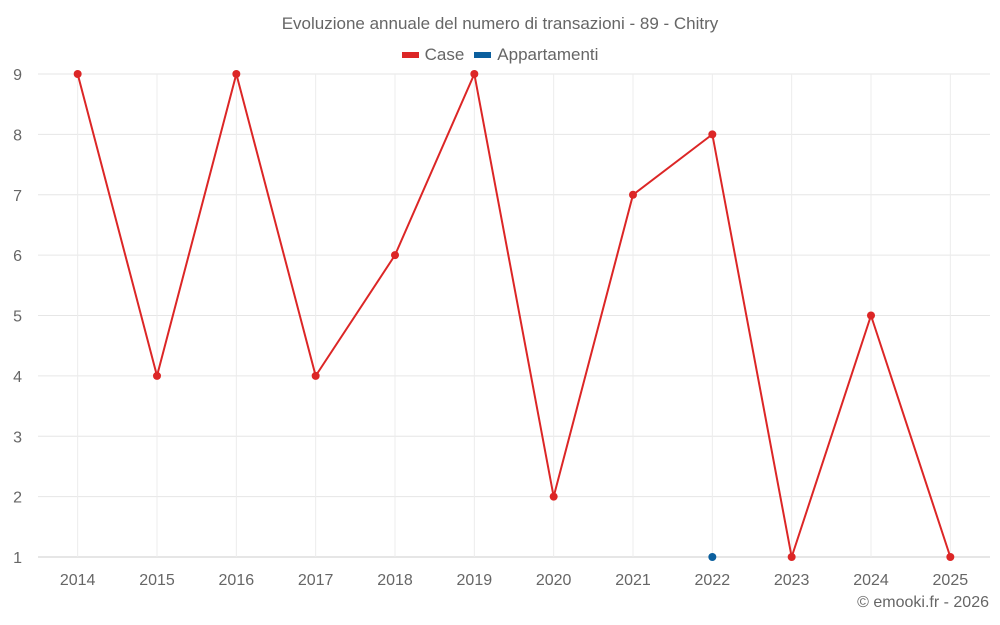 Image resolution: width=1000 pixels, height=625 pixels. What do you see at coordinates (17, 135) in the screenshot?
I see `y-tick-label: 8` at bounding box center [17, 135].